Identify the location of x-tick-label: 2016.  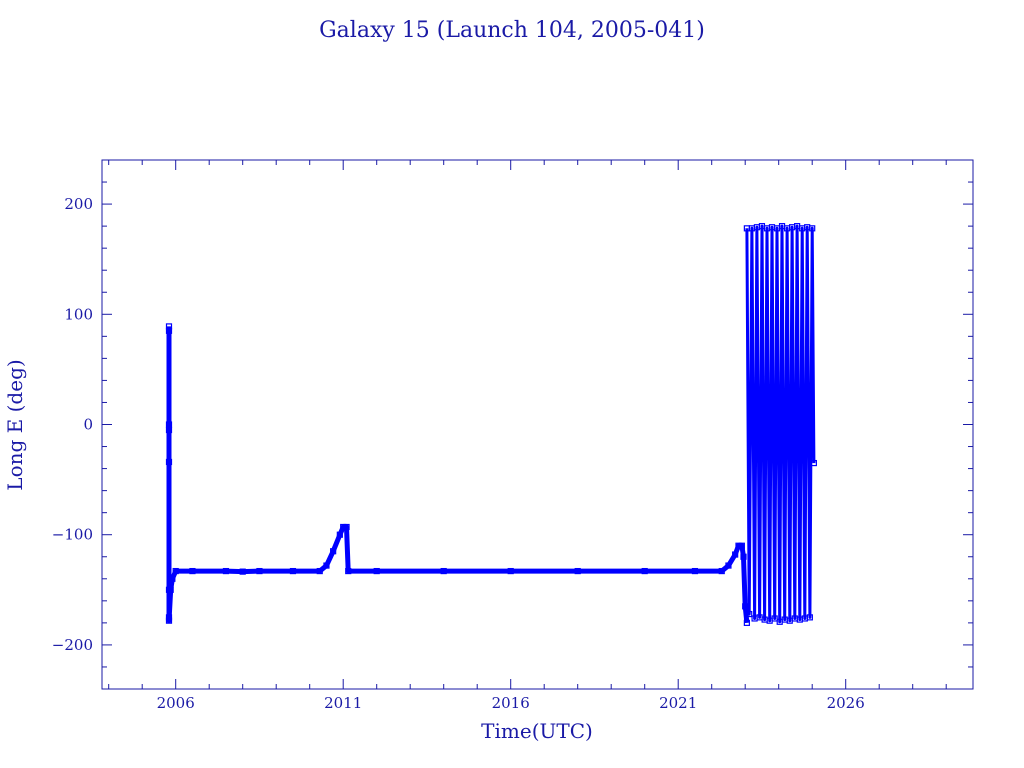
(511, 703).